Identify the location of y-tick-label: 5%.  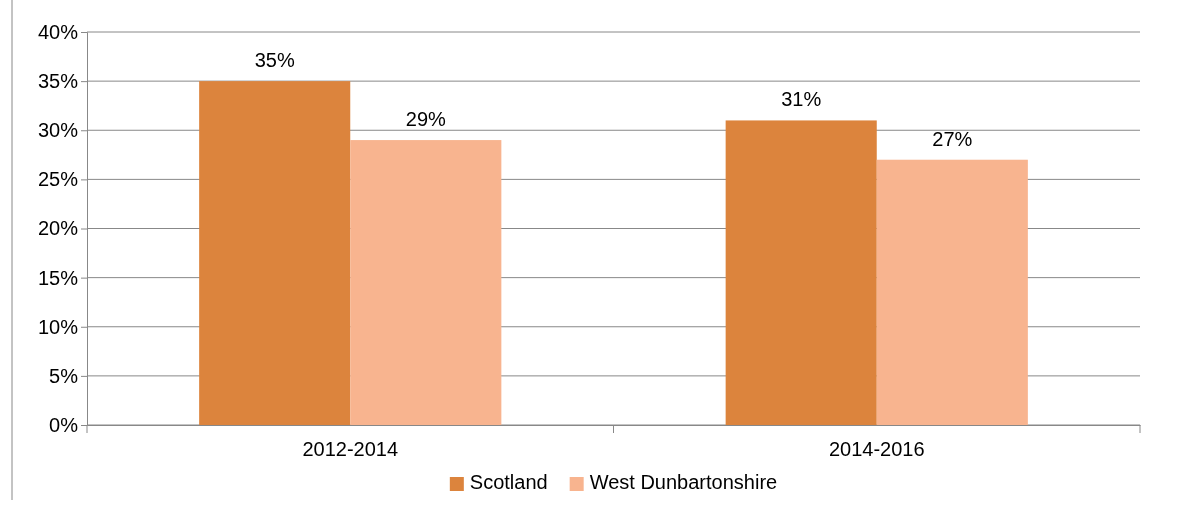
(64, 375).